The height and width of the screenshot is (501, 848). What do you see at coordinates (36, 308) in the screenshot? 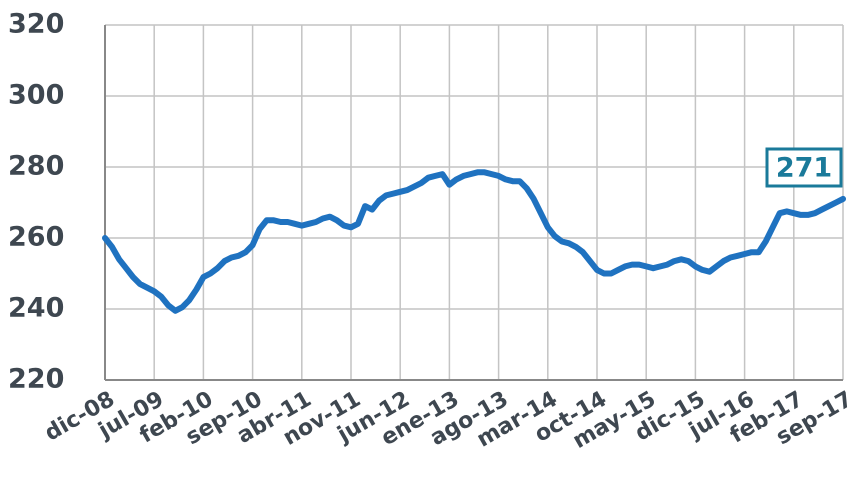
I see `y-tick-label: 240` at bounding box center [36, 308].